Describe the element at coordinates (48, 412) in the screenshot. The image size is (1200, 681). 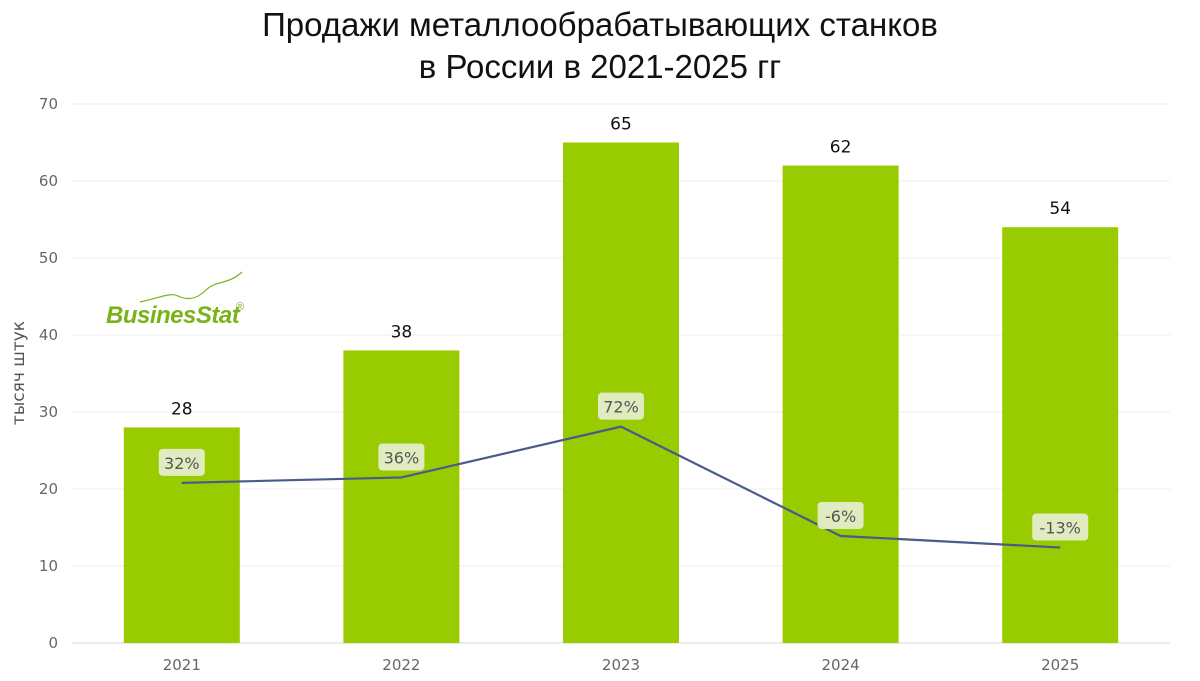
I see `y-tick-label: 30` at that location.